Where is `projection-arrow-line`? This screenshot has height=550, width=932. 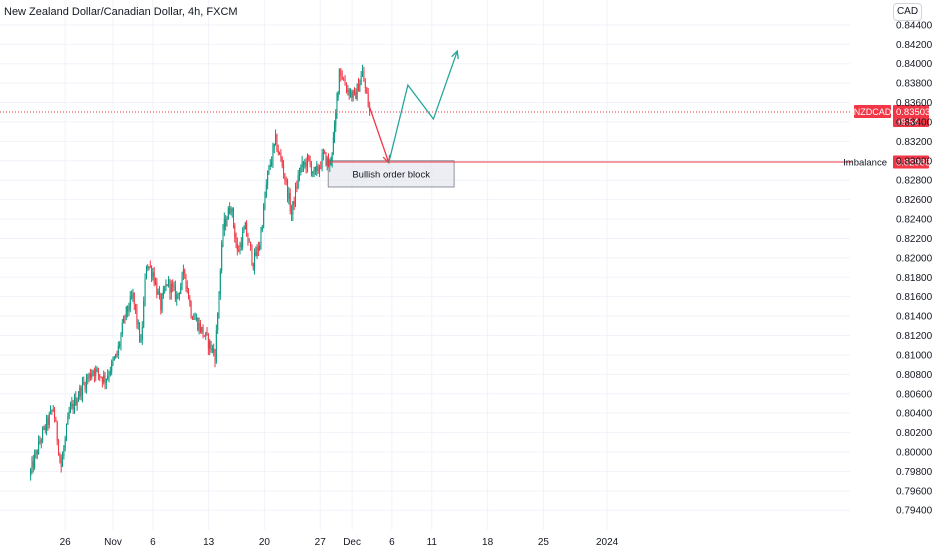 projection-arrow-line is located at coordinates (423, 106).